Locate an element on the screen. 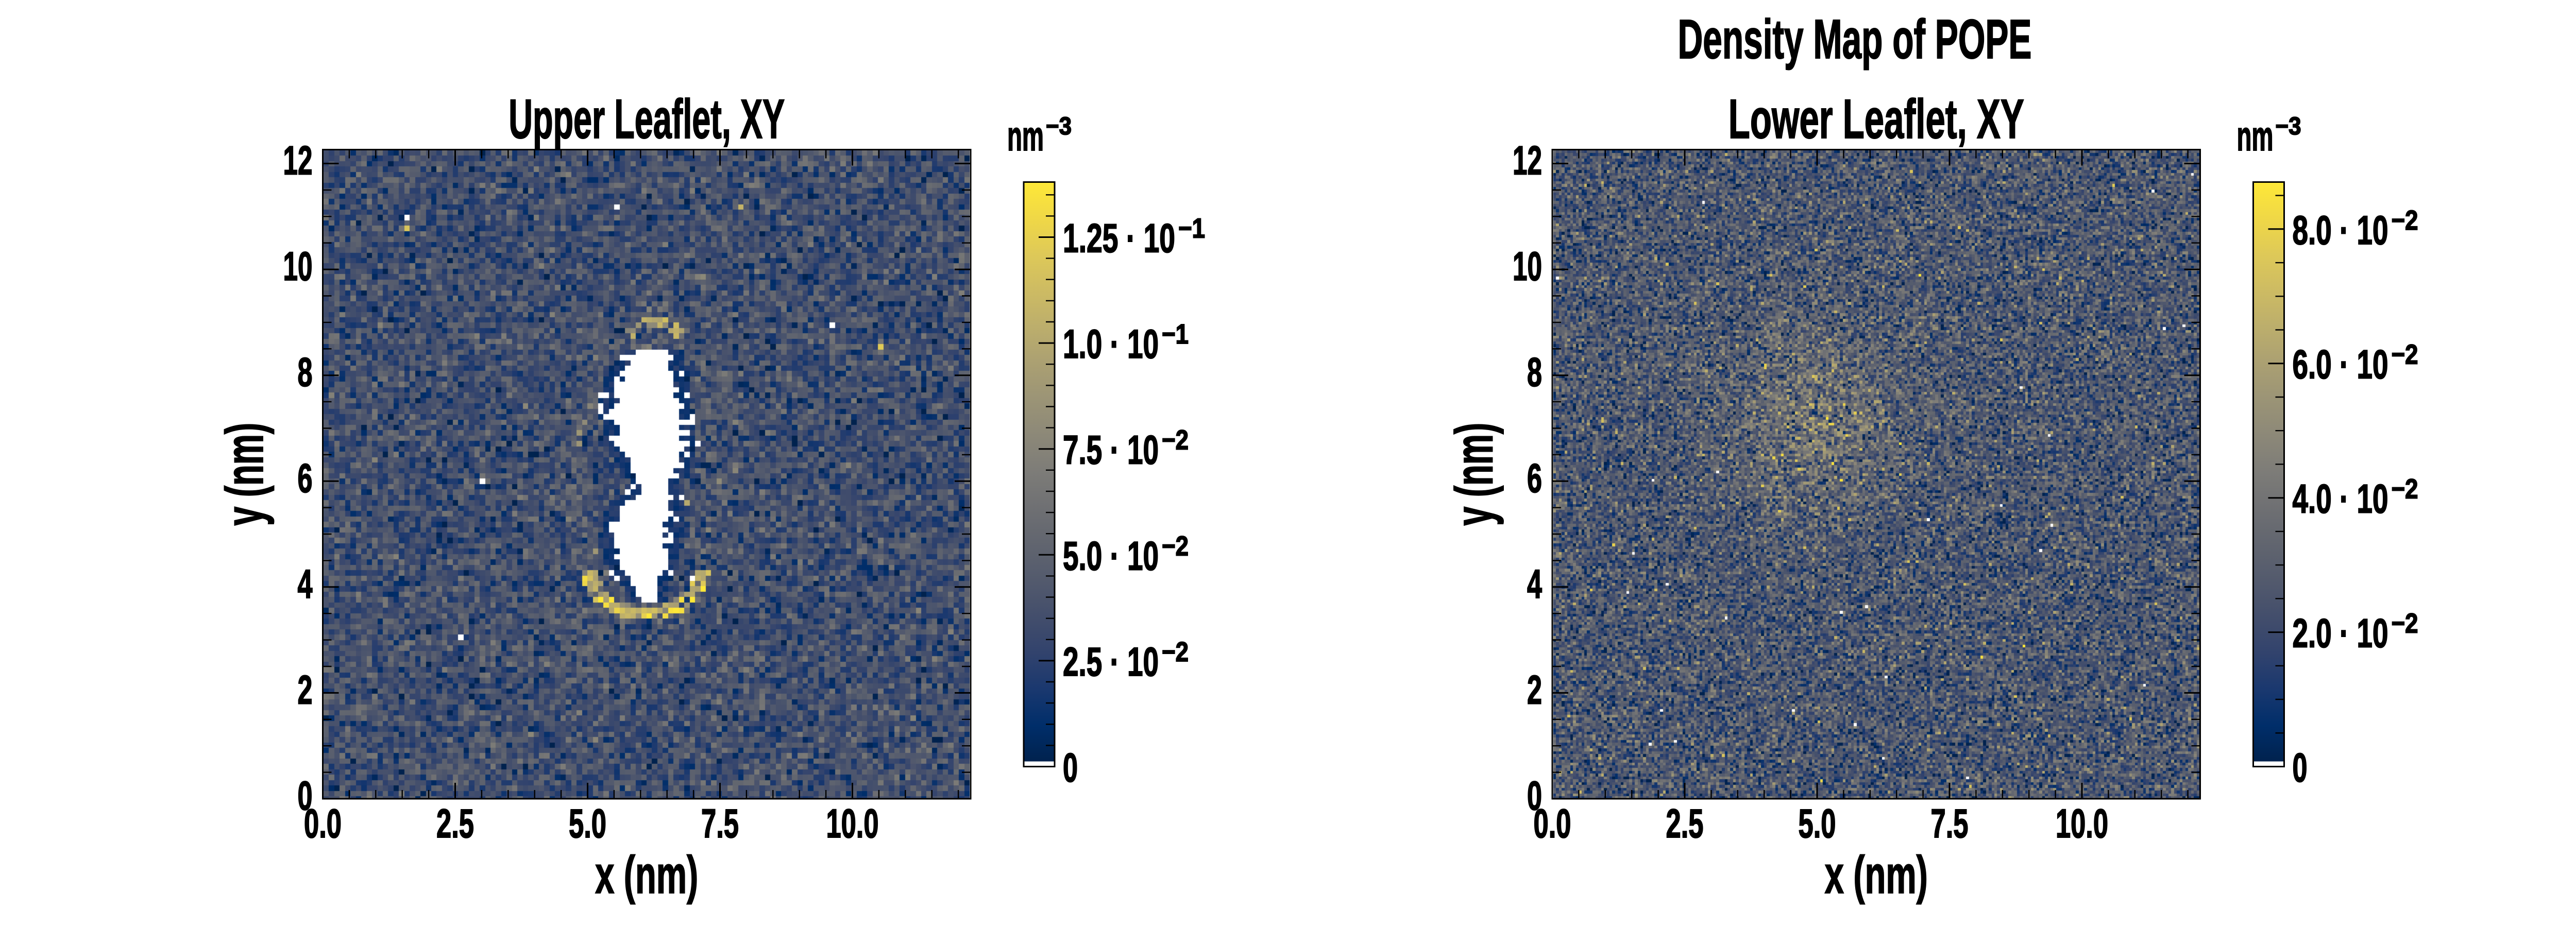 This screenshot has height=927, width=2576. svg-text: 7.5 · 10 is located at coordinates (1111, 450).